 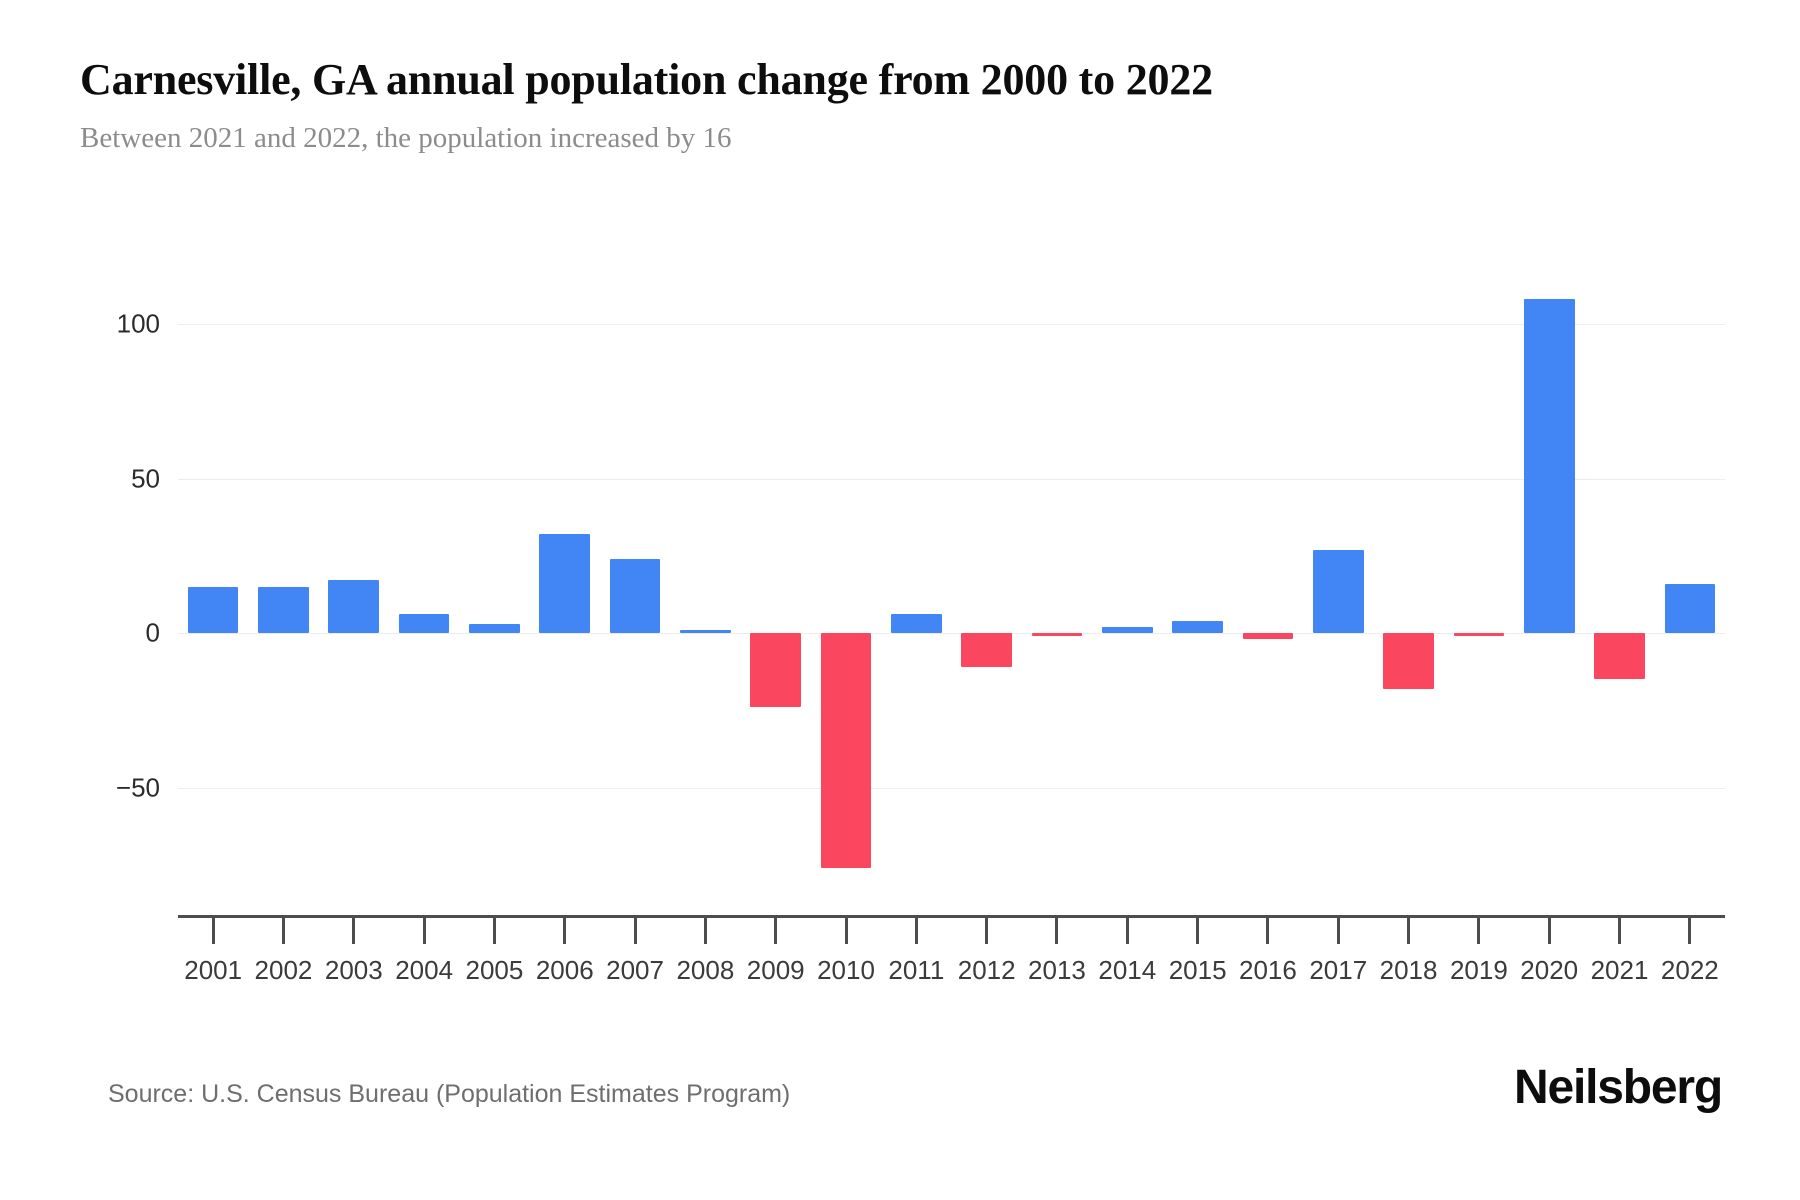 What do you see at coordinates (846, 970) in the screenshot?
I see `x-axis-label-2010: 2010` at bounding box center [846, 970].